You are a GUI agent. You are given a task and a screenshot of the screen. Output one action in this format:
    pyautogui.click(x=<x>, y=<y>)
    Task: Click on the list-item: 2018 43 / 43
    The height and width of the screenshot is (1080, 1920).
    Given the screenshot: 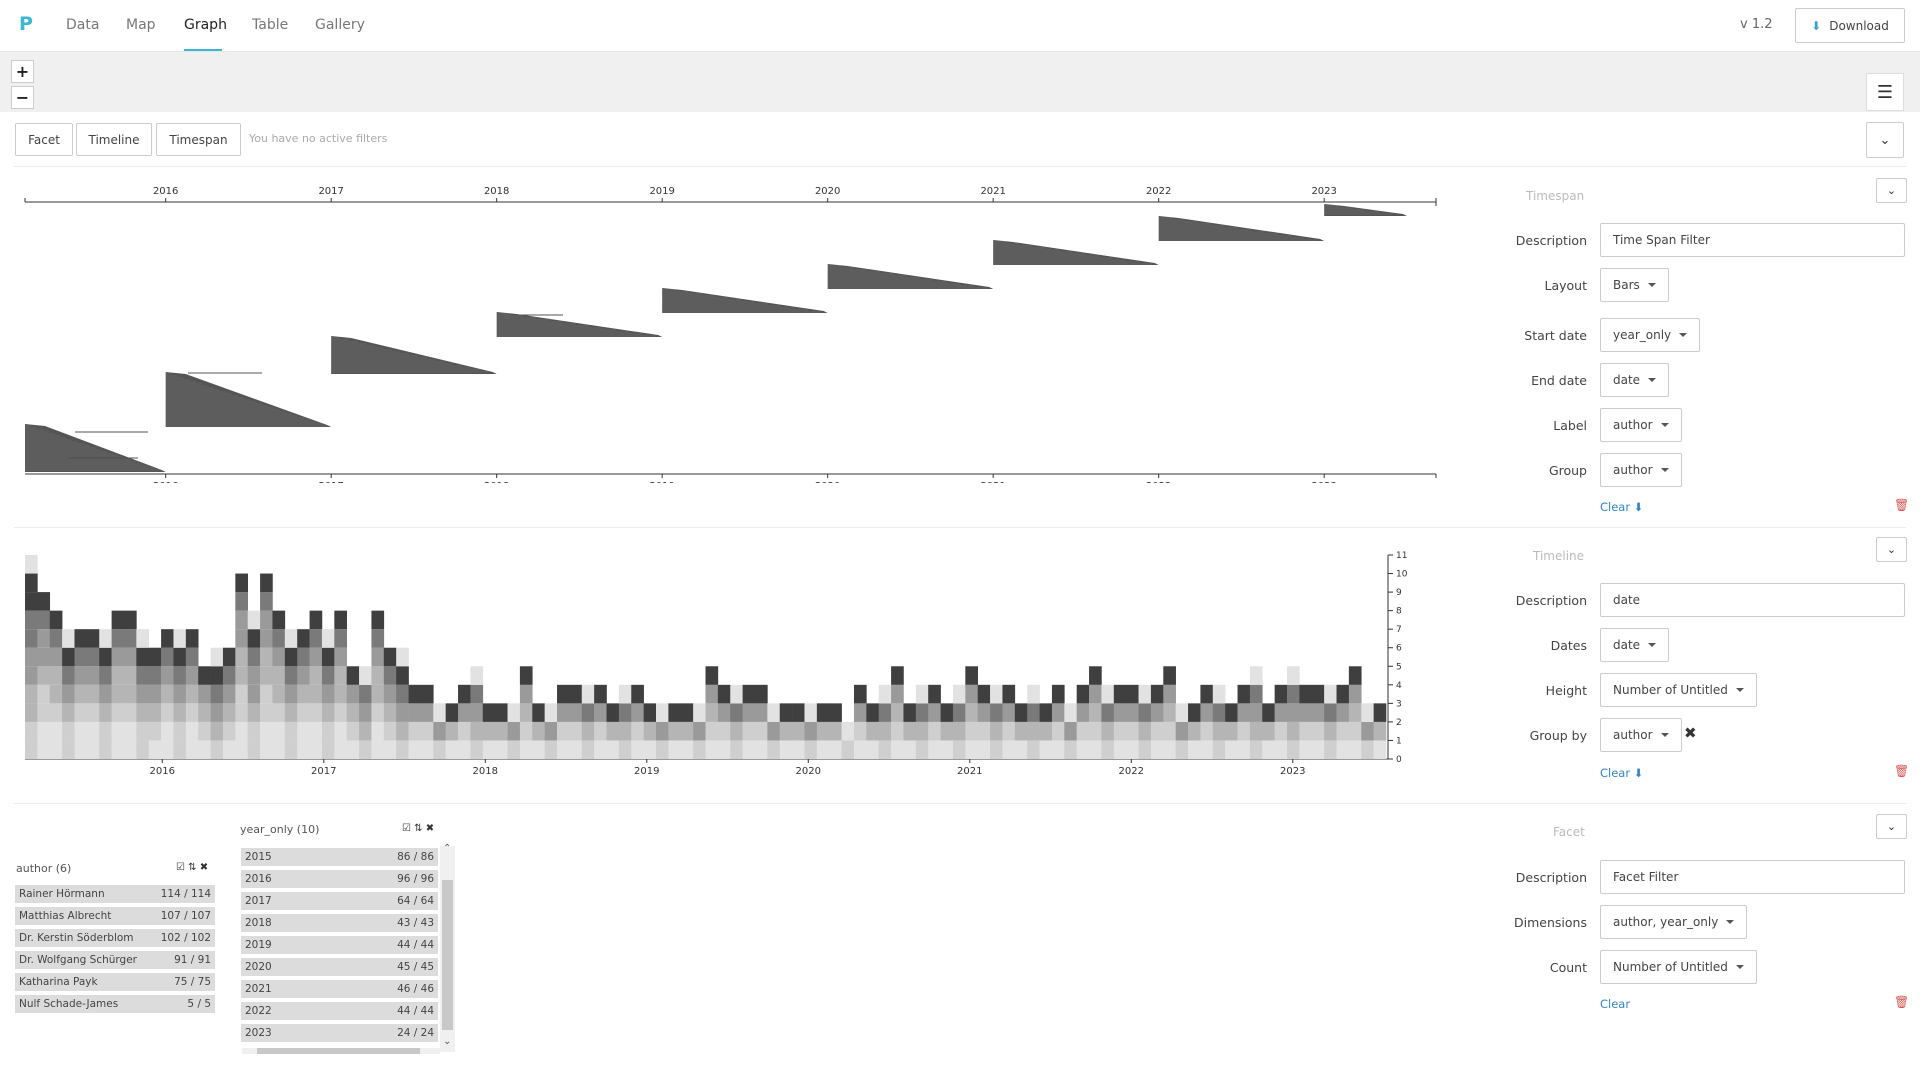 What is the action you would take?
    pyautogui.click(x=339, y=923)
    